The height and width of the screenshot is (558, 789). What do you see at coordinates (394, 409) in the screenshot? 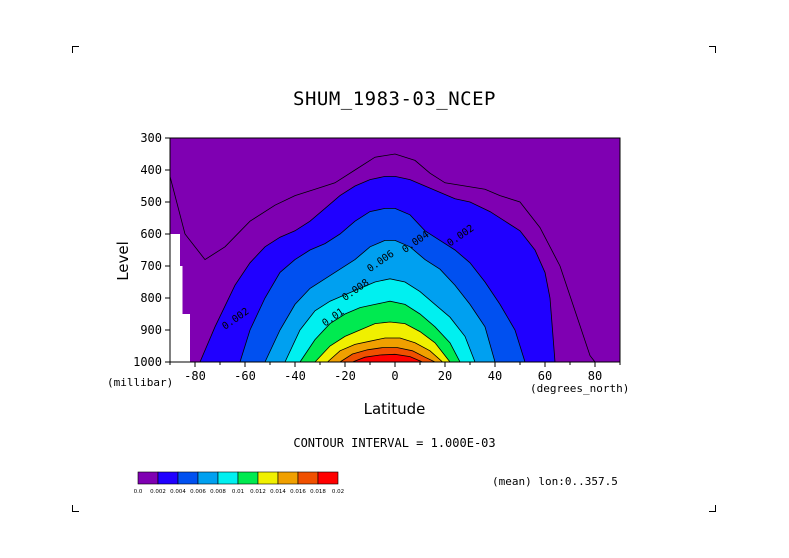
I see `x-axis-label: Latitude` at bounding box center [394, 409].